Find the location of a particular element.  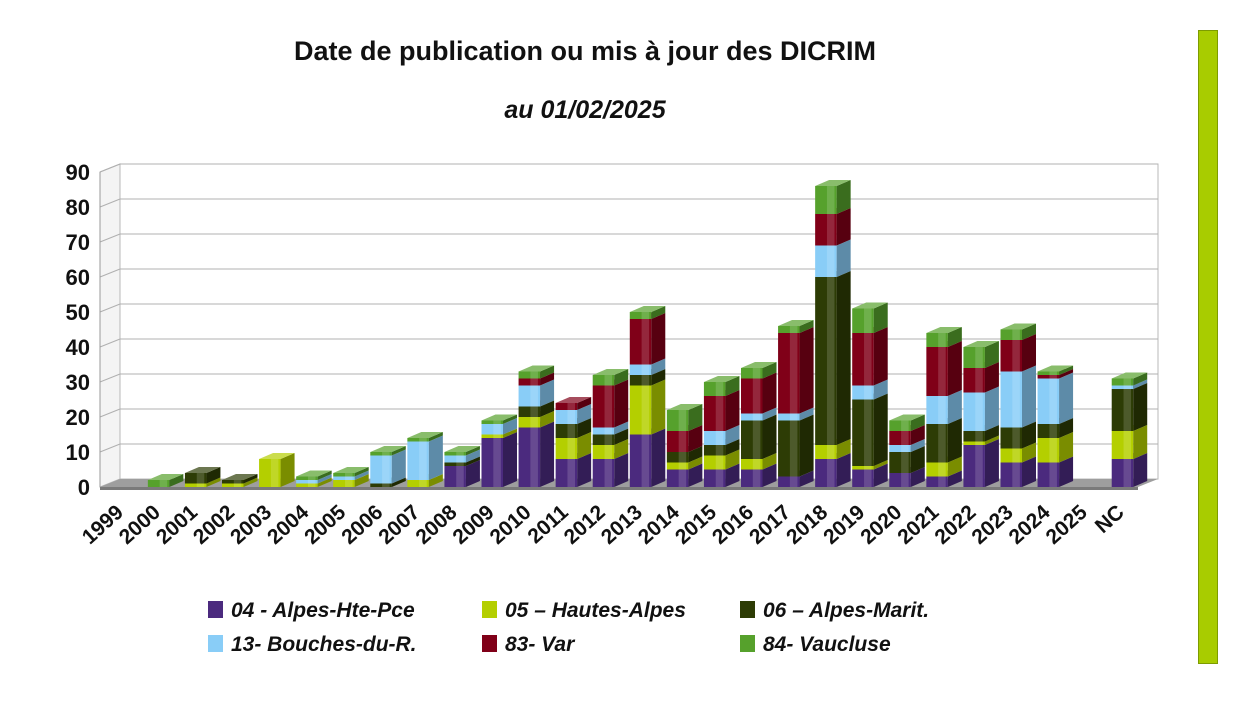

bar-stack-2016 is located at coordinates (758, 424).